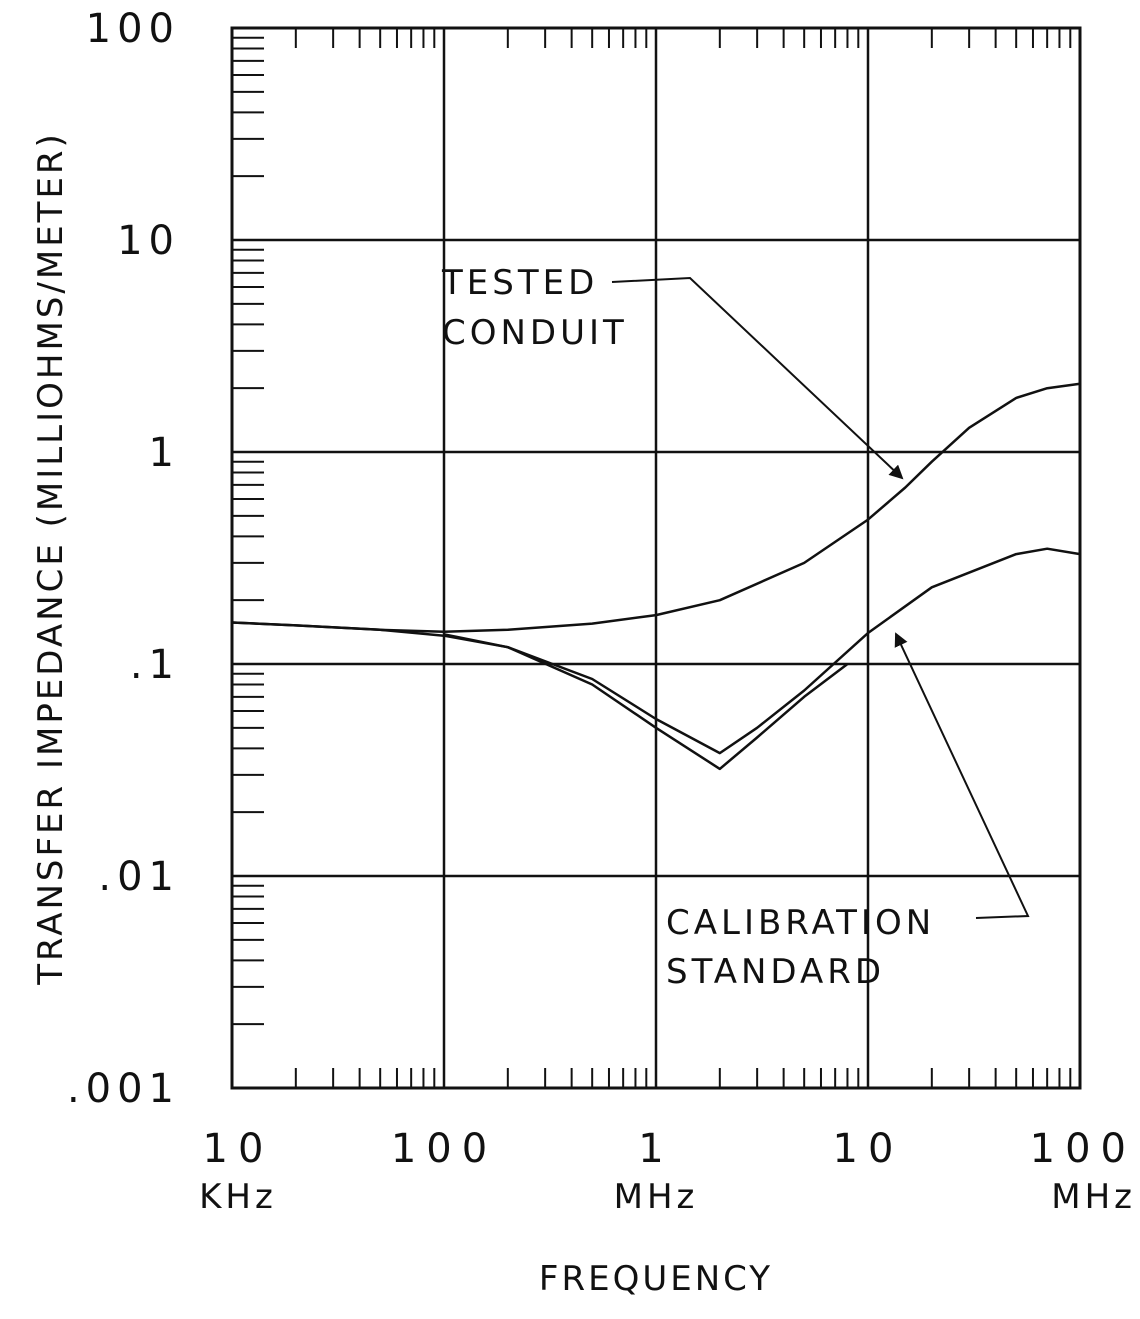 The image size is (1140, 1319). I want to click on y-tick-label: .1, so click(155, 665).